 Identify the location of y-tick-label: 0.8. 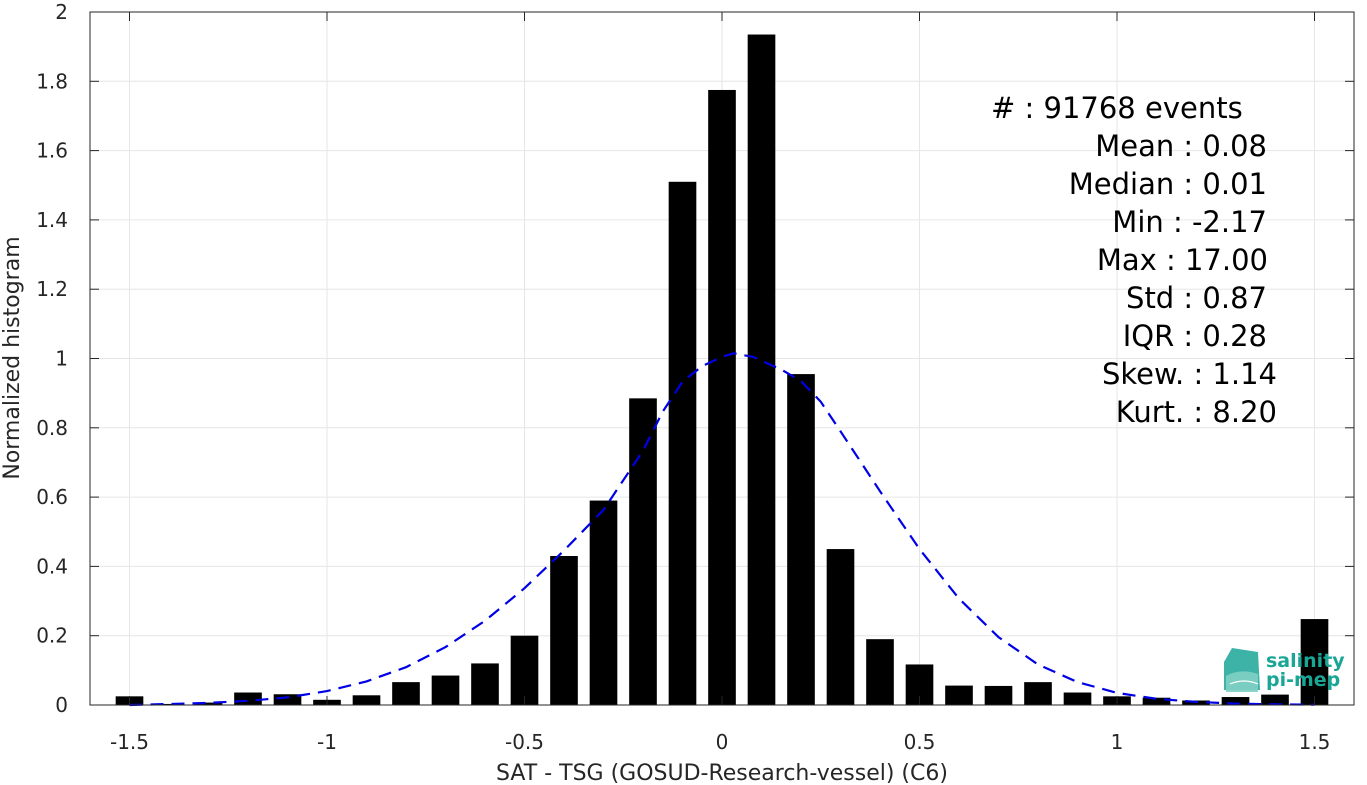
(52, 428).